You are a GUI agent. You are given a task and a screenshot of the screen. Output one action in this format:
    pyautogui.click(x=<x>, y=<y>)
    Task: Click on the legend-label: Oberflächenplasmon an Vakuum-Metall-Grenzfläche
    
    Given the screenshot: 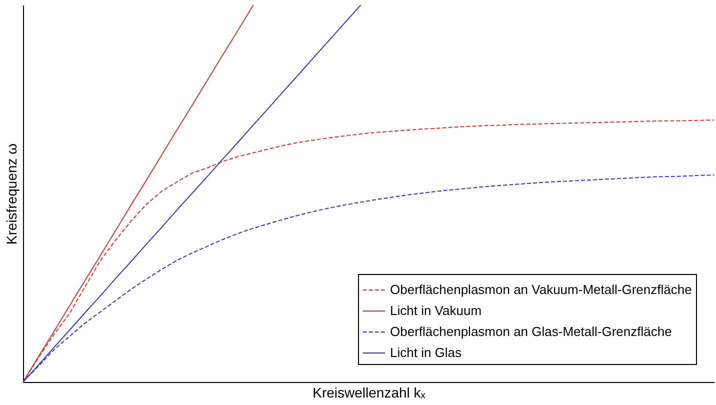 What is the action you would take?
    pyautogui.click(x=541, y=289)
    